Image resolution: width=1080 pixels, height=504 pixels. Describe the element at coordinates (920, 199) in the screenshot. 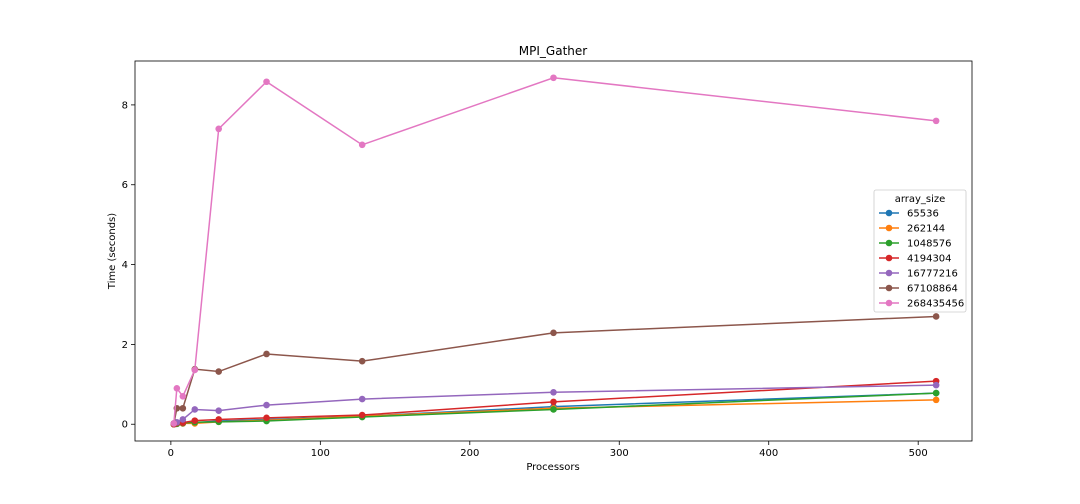

I see `legend-title: array_size` at that location.